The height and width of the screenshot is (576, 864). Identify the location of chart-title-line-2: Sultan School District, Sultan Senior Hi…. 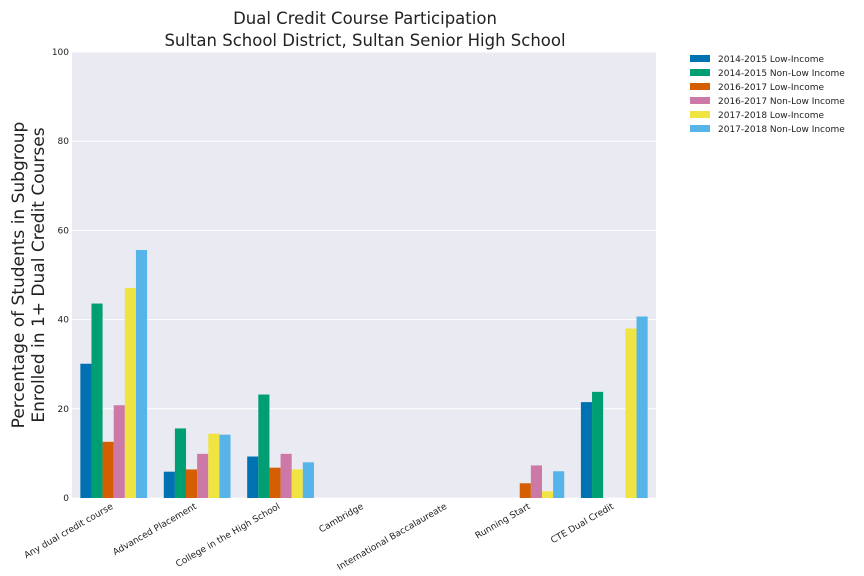
(364, 40).